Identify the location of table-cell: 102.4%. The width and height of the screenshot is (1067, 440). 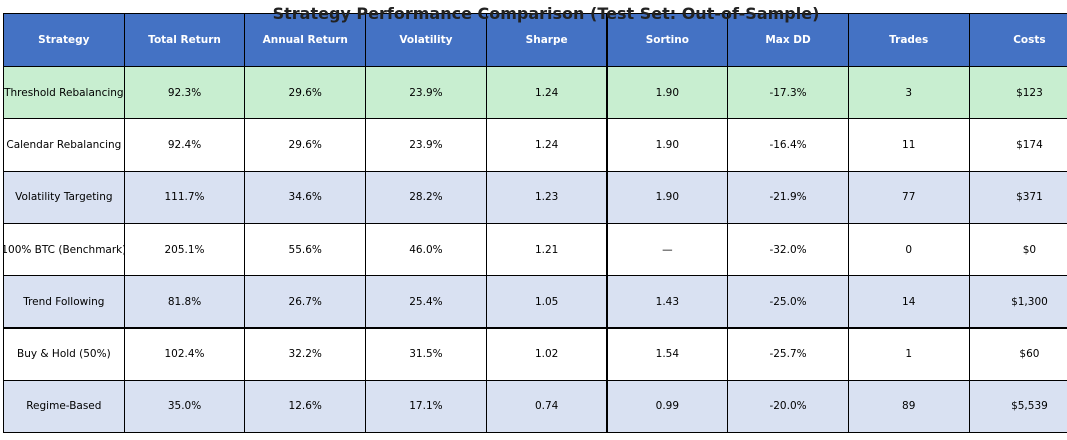
(184, 354).